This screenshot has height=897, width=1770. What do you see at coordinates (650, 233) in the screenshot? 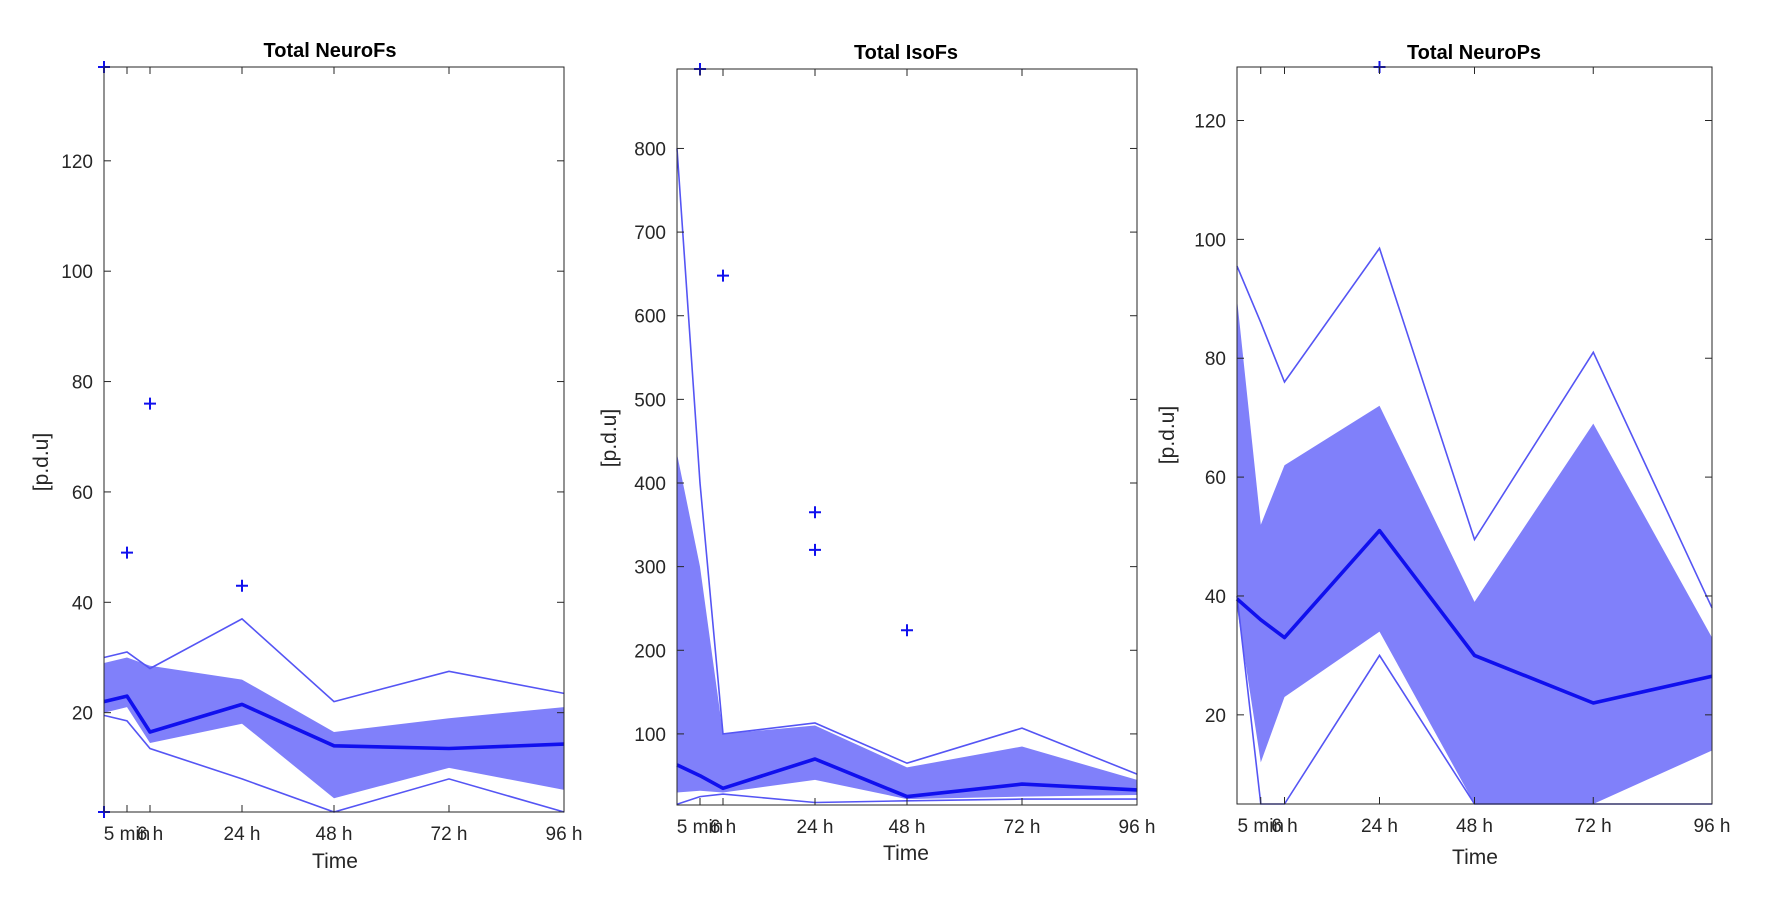
I see `y-tick-label: 700` at bounding box center [650, 233].